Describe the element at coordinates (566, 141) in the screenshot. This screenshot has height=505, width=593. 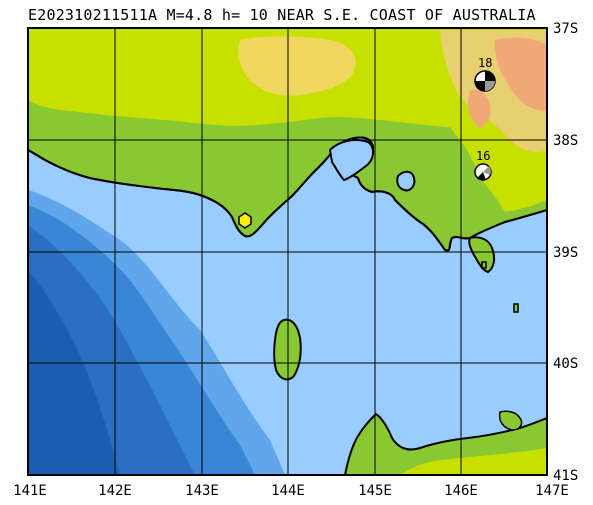
I see `lat-label-38s: 38S` at that location.